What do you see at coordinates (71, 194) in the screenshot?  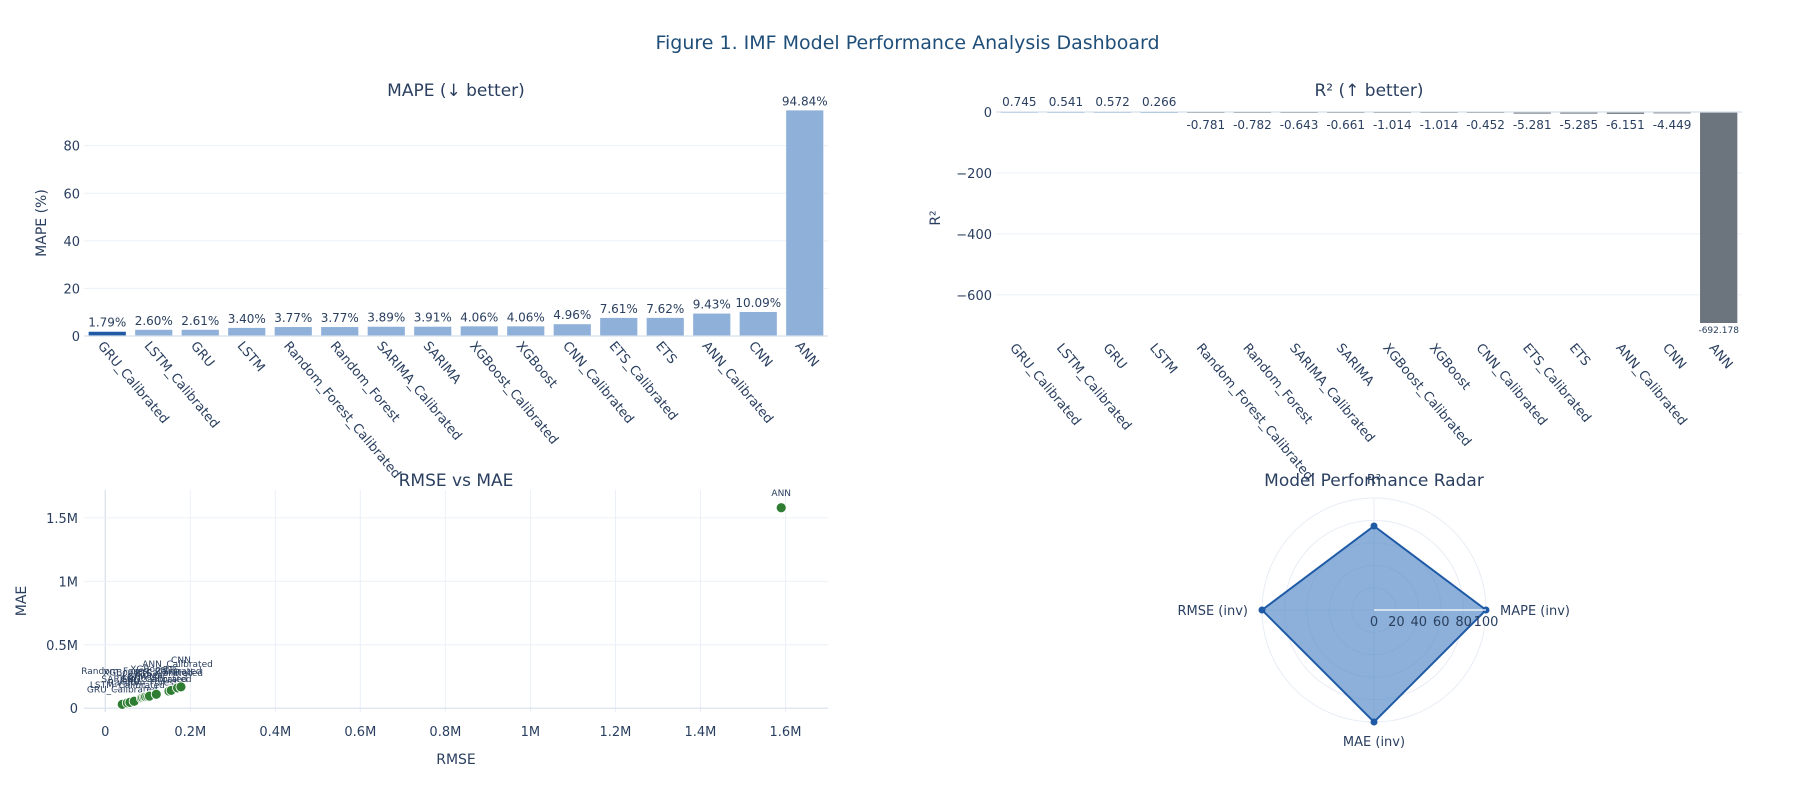 I see `mape-y-tick-label: 60` at bounding box center [71, 194].